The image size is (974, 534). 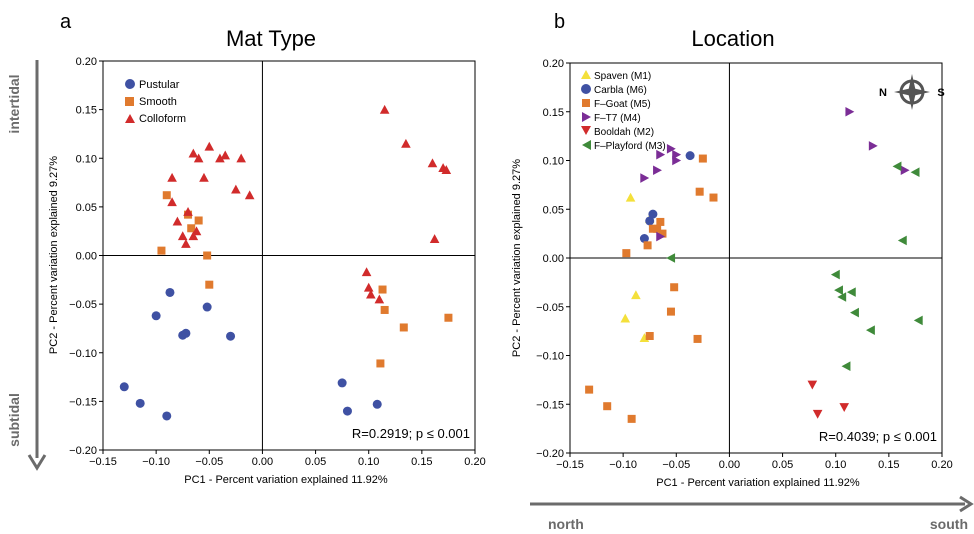 I want to click on panel-a-x-tick-label: 0.10, so click(x=368, y=462).